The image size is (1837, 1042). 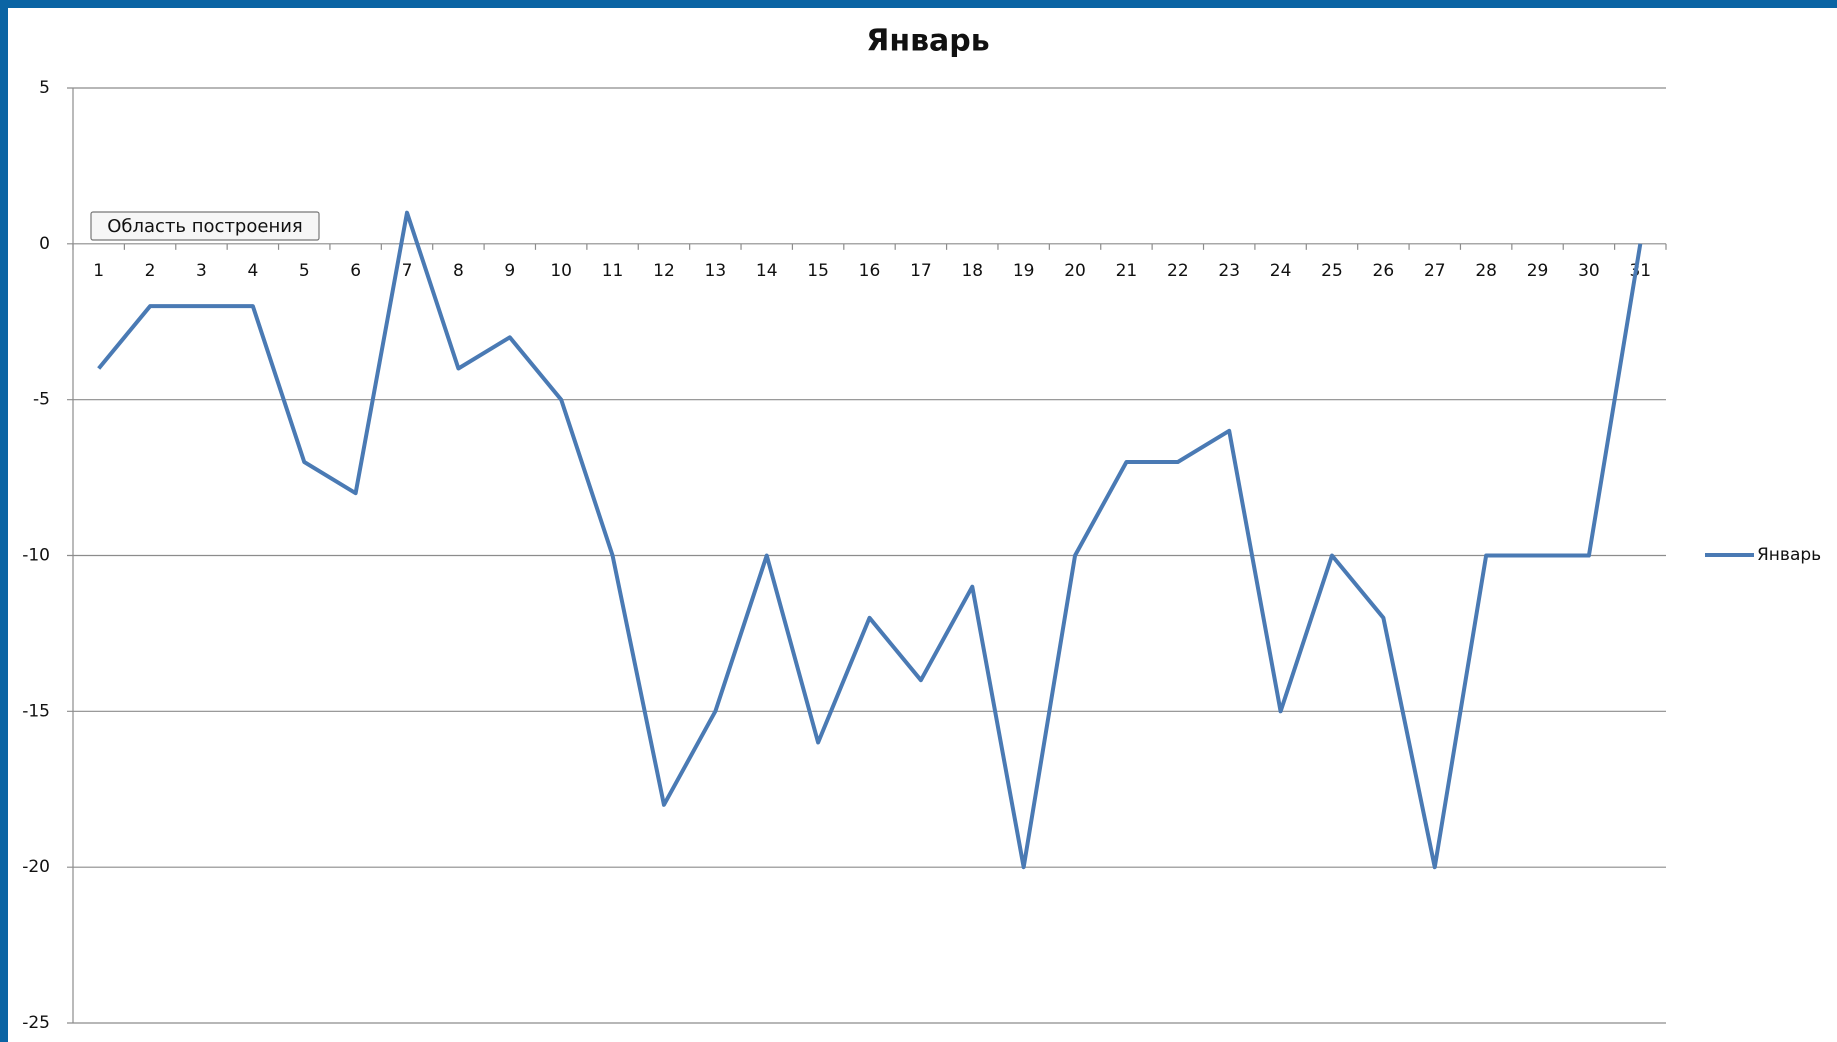 I want to click on x-tick-label: 10, so click(x=561, y=271).